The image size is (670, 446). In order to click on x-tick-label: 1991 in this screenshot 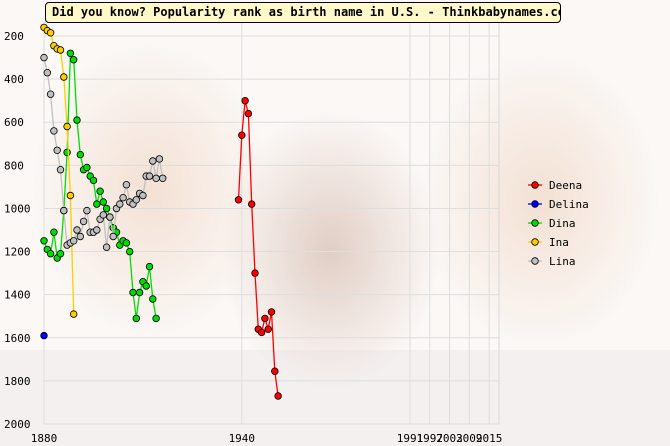, I will do `click(410, 438)`.